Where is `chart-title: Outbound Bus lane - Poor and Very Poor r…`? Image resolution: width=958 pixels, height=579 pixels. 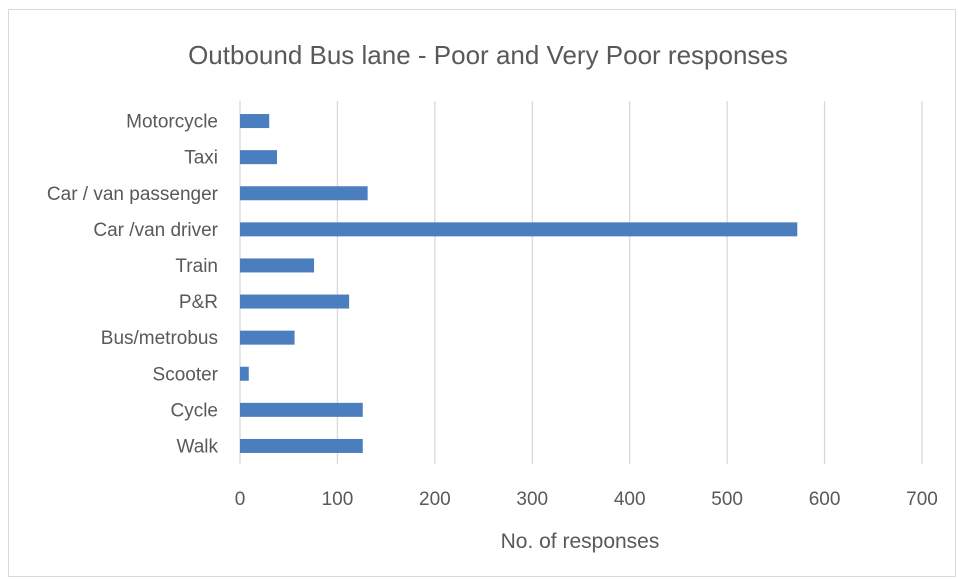 chart-title: Outbound Bus lane - Poor and Very Poor r… is located at coordinates (488, 55).